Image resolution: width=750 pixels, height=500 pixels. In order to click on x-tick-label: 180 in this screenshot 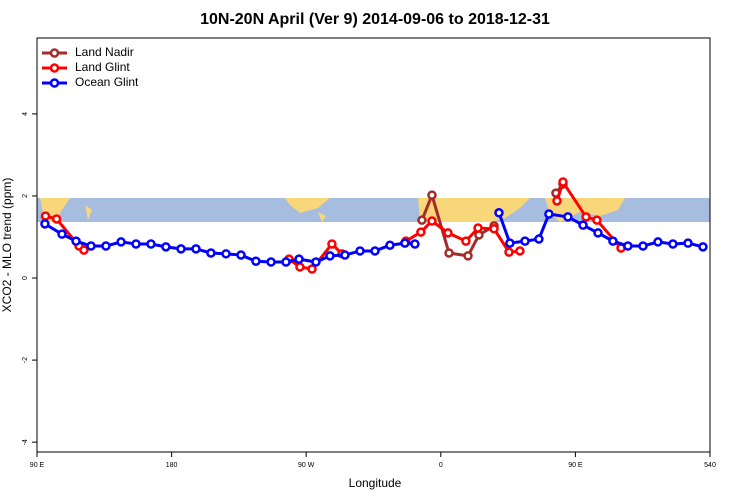, I will do `click(172, 465)`.